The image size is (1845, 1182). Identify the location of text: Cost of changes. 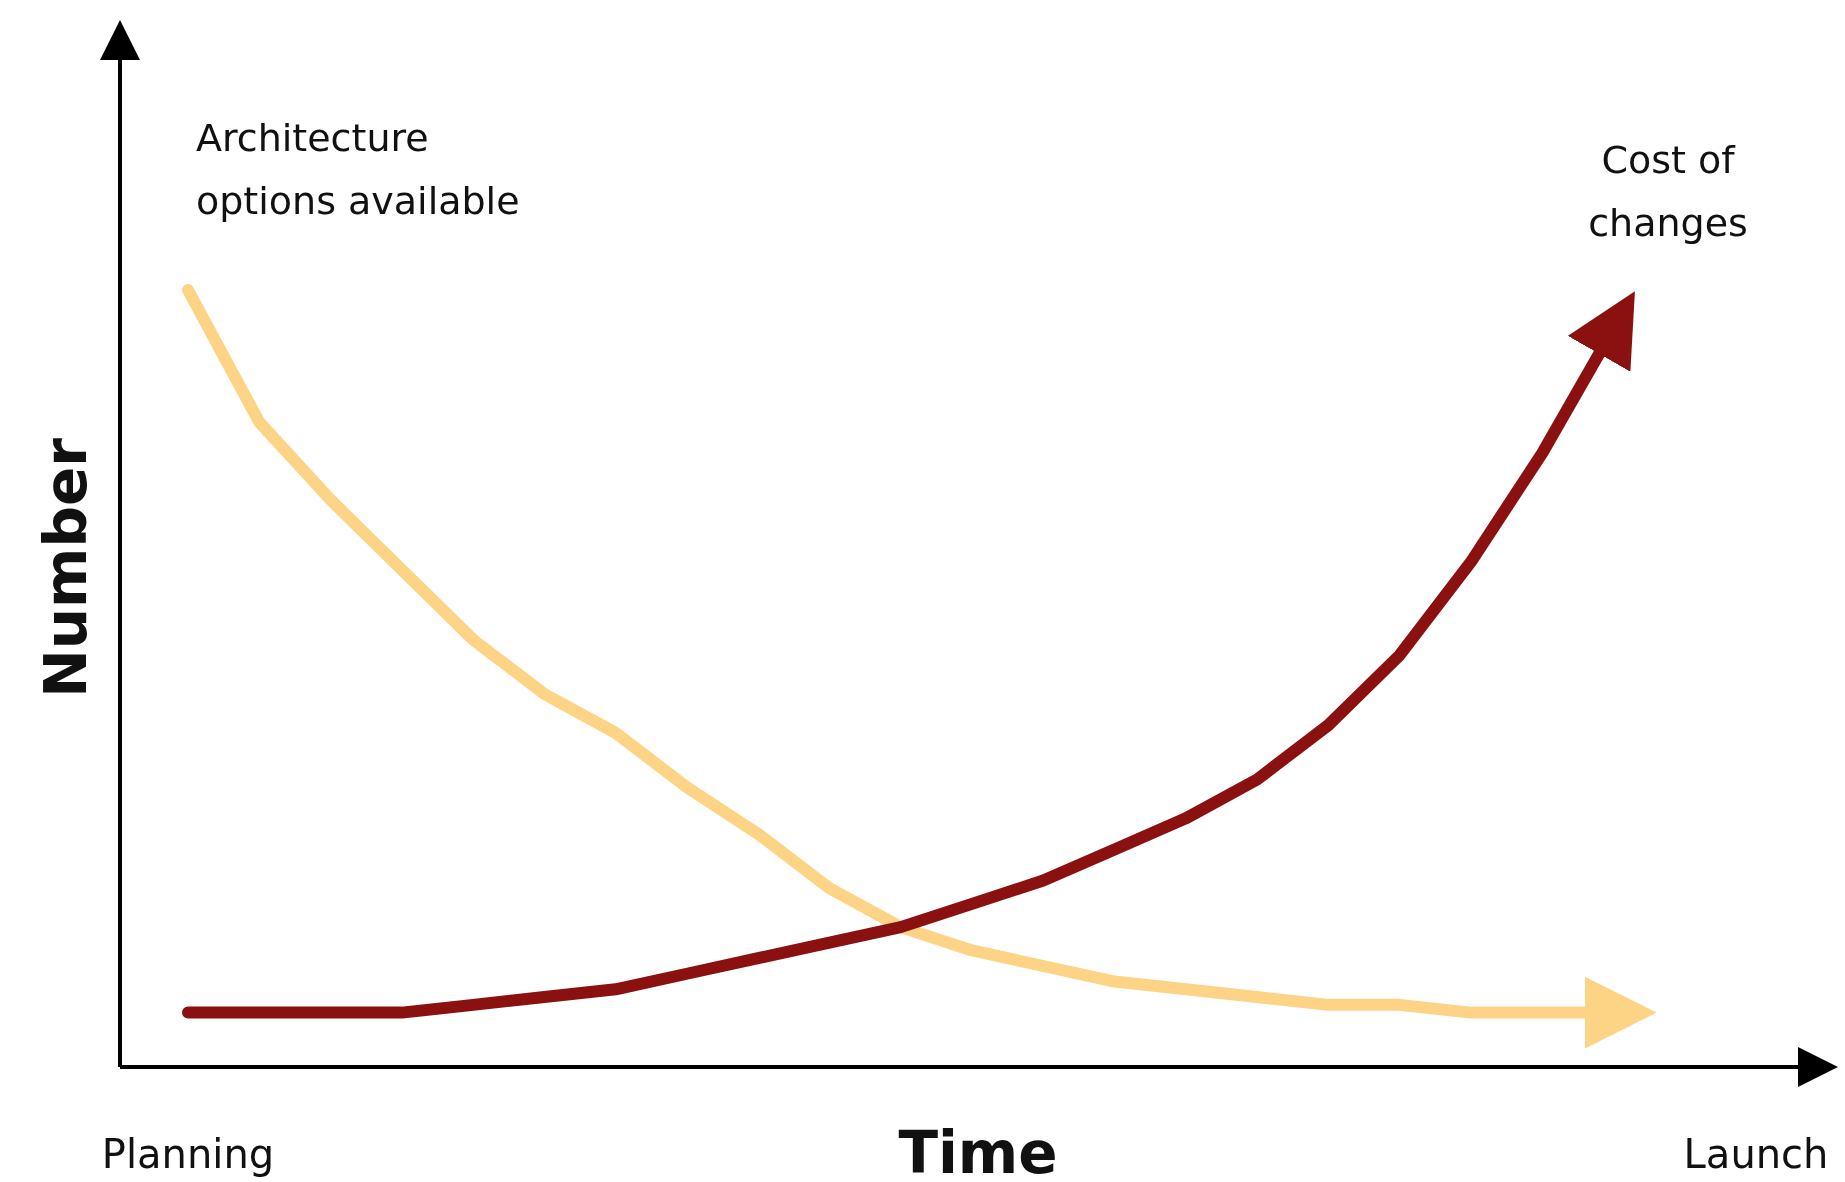
(1668, 191).